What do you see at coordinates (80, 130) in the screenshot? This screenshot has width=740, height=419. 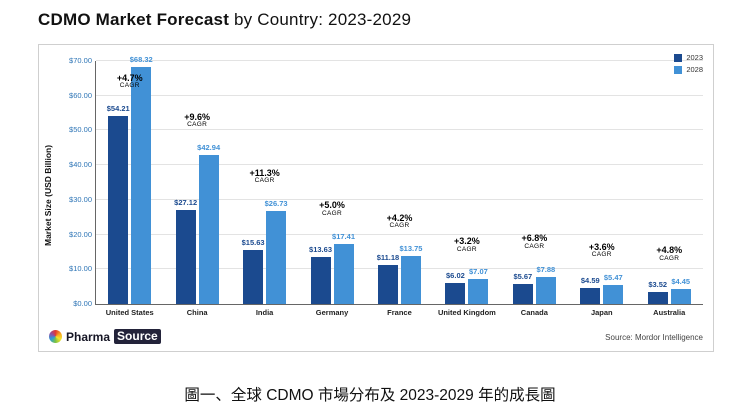 I see `y-tick-label: $50.00` at bounding box center [80, 130].